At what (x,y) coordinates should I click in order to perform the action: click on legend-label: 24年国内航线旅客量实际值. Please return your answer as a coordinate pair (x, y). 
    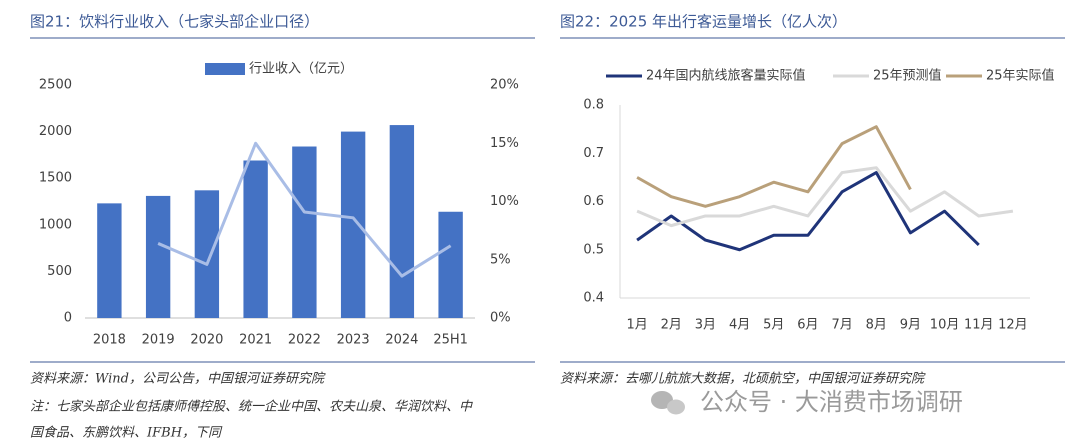
    Looking at the image, I should click on (726, 76).